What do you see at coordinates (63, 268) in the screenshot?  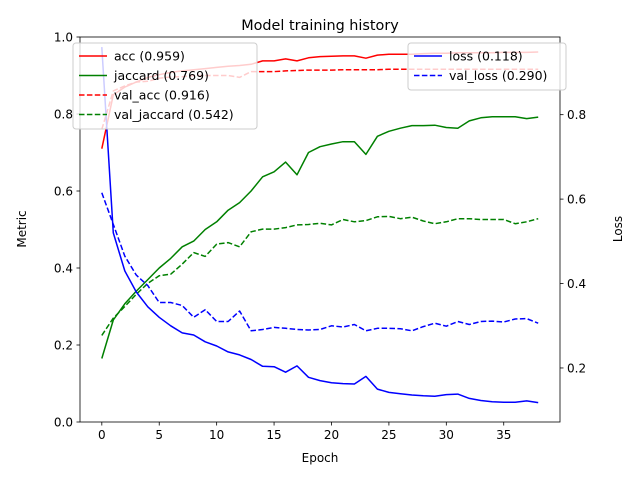 I see `y-left-tick-label: 0.4` at bounding box center [63, 268].